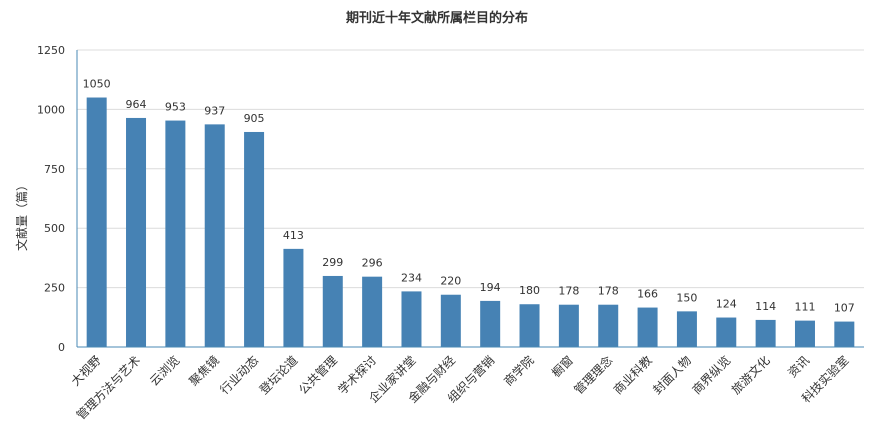 The width and height of the screenshot is (874, 434). I want to click on x-tick-label: 云浏览, so click(164, 371).